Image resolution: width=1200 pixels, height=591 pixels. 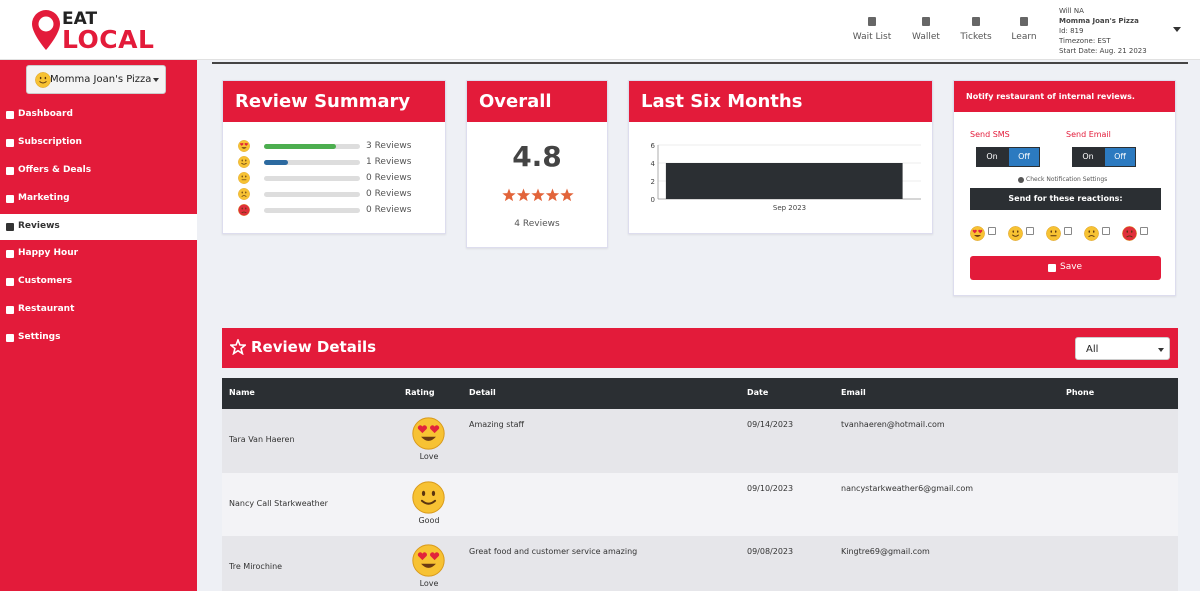 What do you see at coordinates (389, 146) in the screenshot?
I see `review-count: 3 Reviews` at bounding box center [389, 146].